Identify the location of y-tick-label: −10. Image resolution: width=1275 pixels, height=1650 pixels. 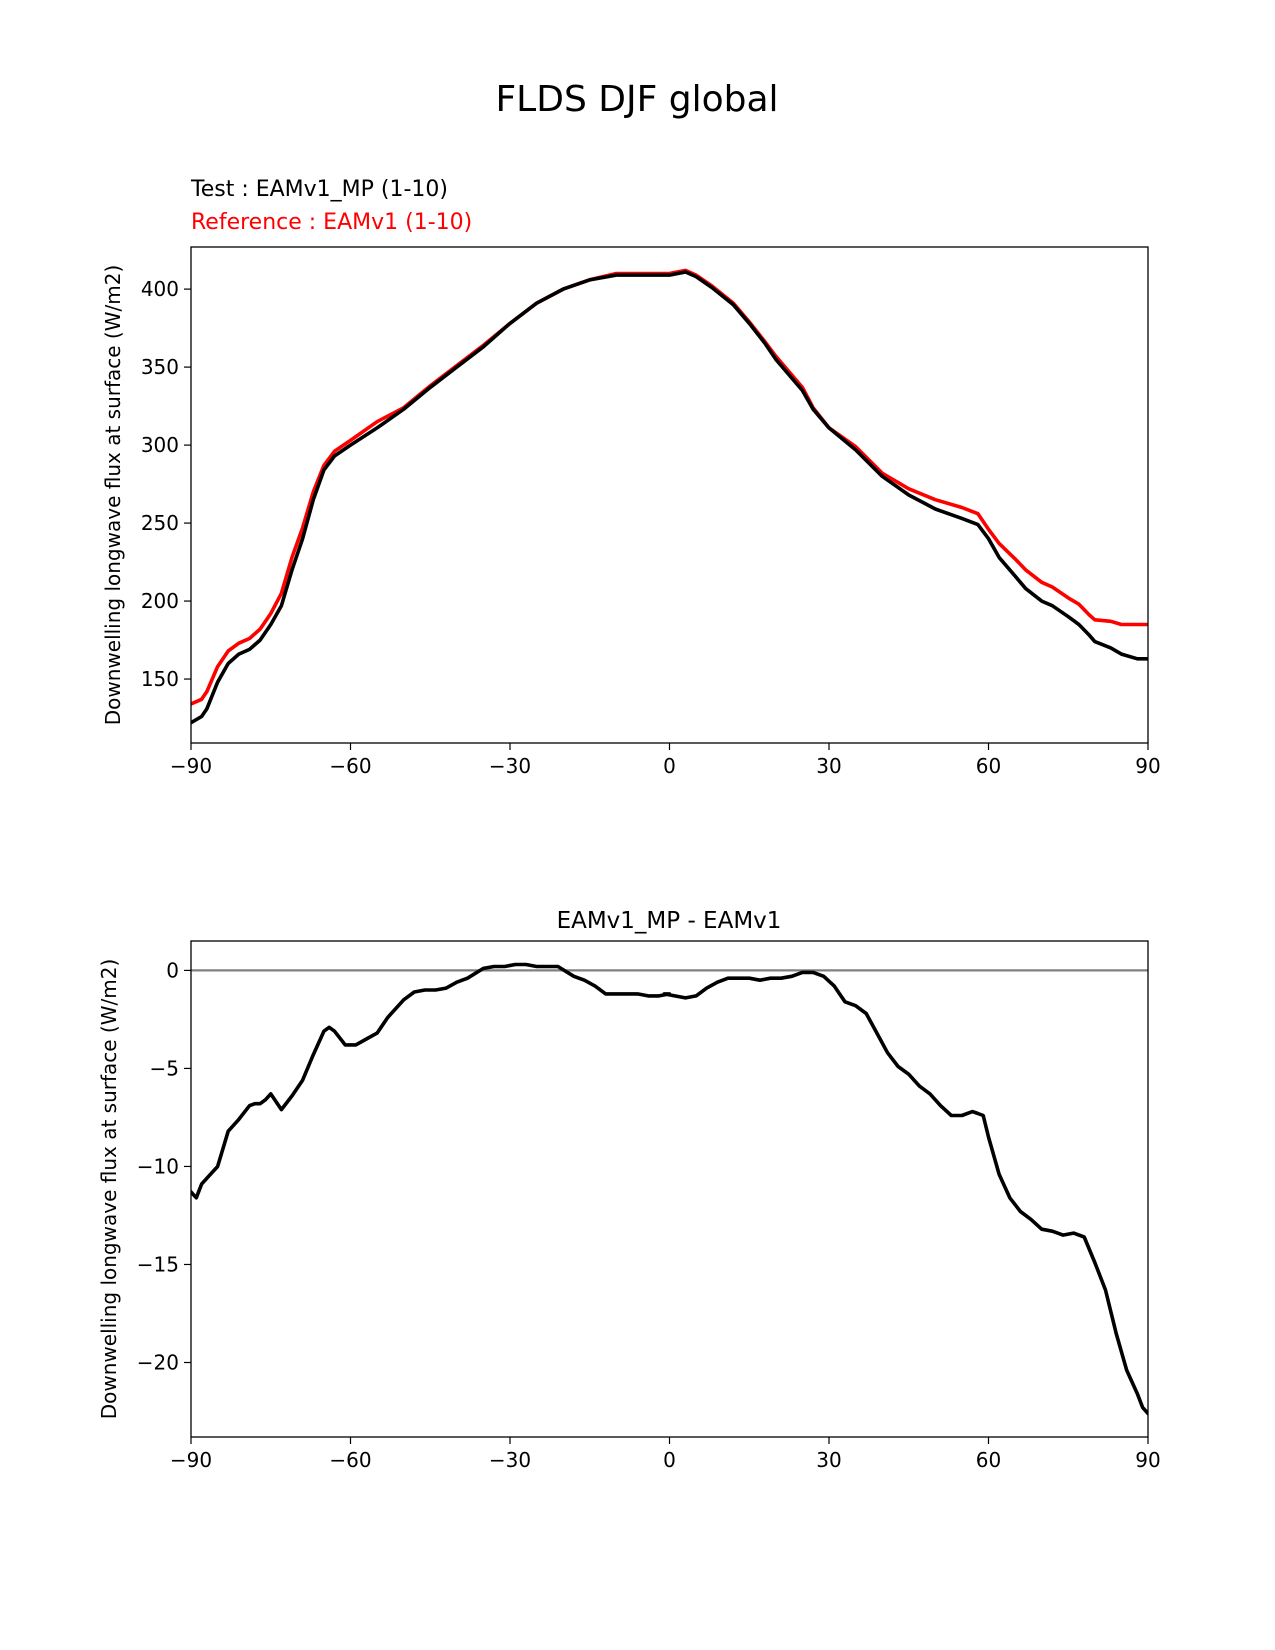
(158, 1166).